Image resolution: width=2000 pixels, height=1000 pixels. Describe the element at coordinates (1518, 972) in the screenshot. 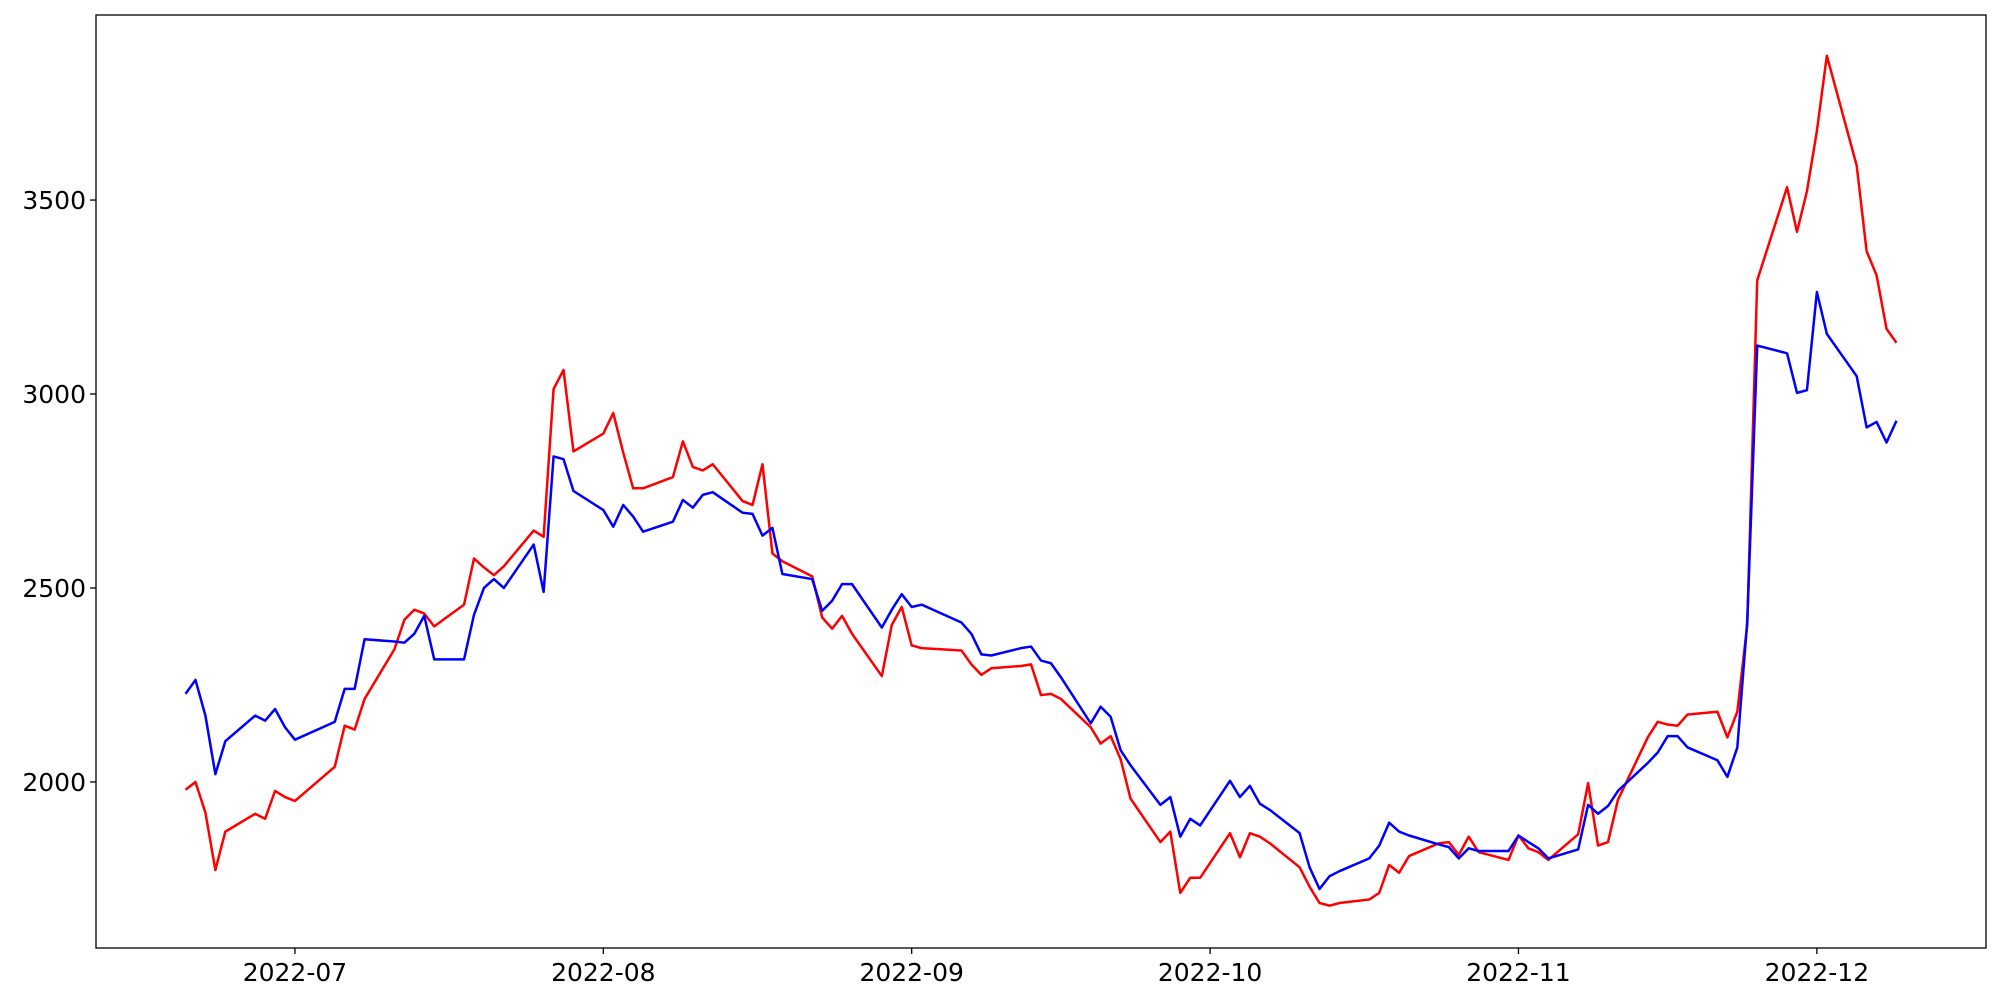

I see `x-tick-label: 2022-11` at that location.